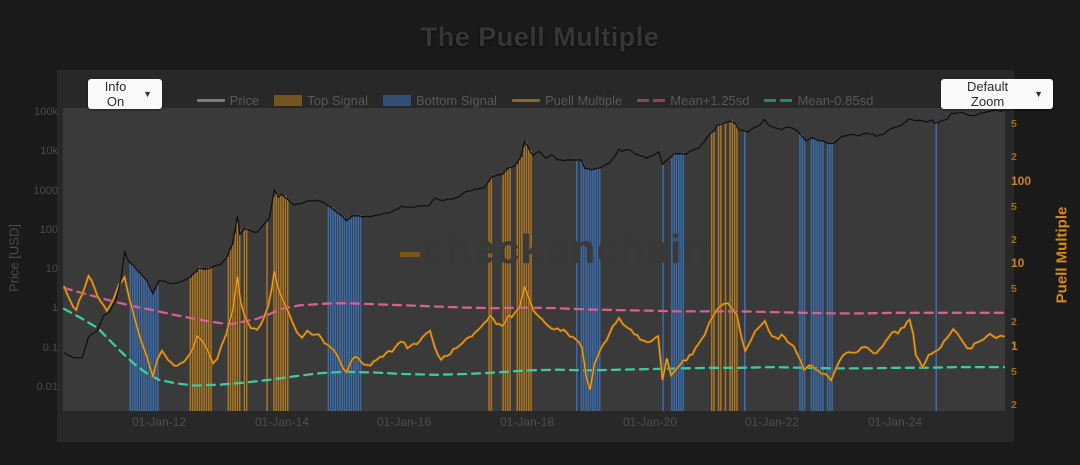  I want to click on legend-item-mean-0-85sd: Mean-0.85sd, so click(818, 100).